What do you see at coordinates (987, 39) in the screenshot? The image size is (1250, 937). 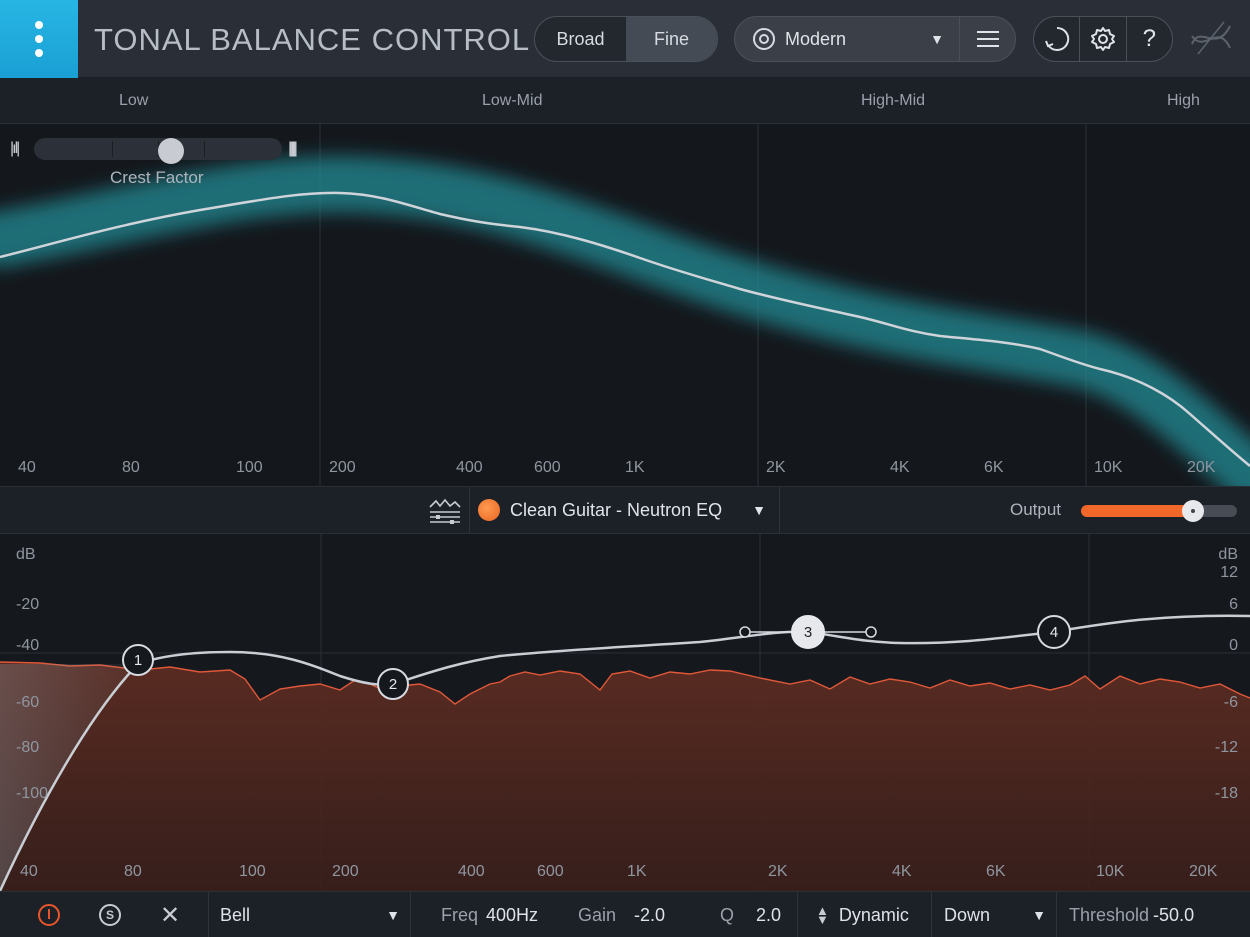 I see `list-icon` at bounding box center [987, 39].